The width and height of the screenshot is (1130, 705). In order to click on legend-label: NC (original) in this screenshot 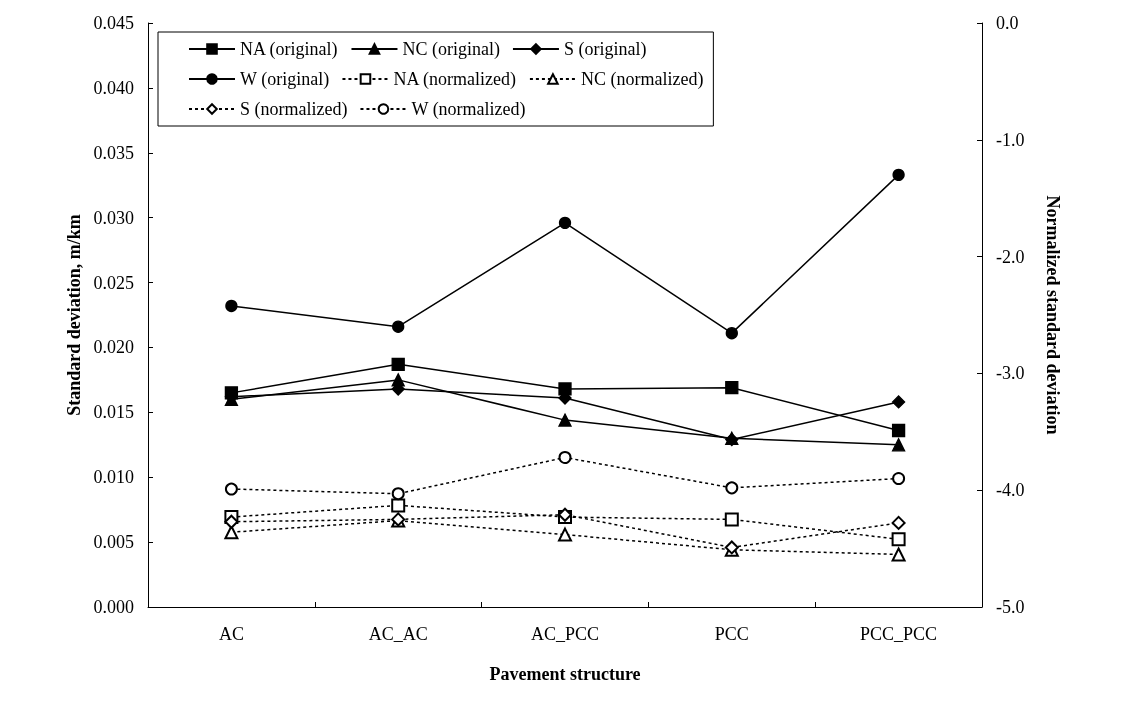, I will do `click(451, 49)`.